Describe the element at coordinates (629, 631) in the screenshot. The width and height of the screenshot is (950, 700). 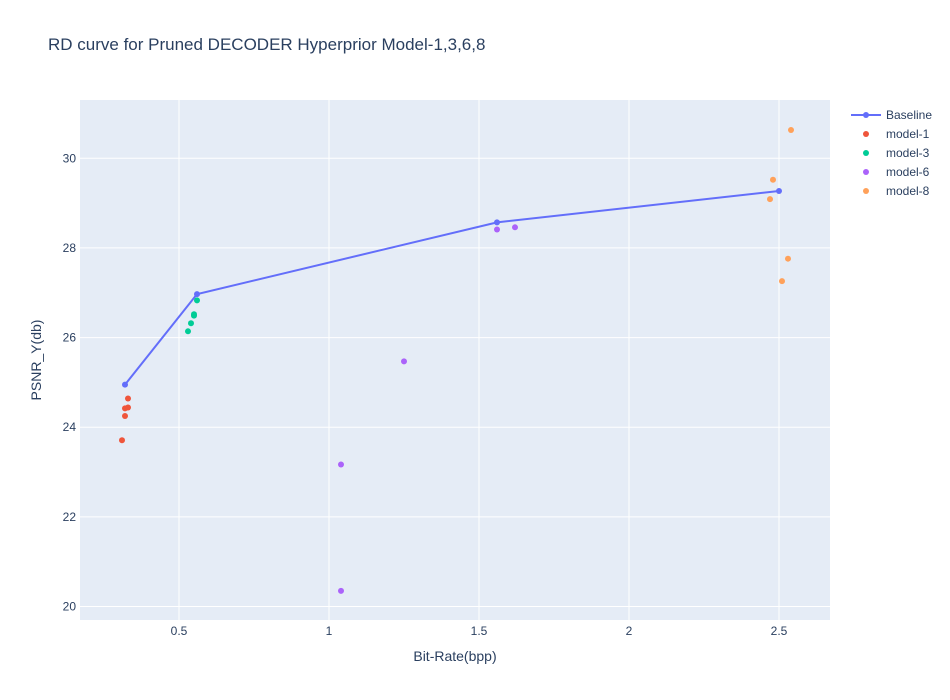
I see `x-tick-label: 2` at that location.